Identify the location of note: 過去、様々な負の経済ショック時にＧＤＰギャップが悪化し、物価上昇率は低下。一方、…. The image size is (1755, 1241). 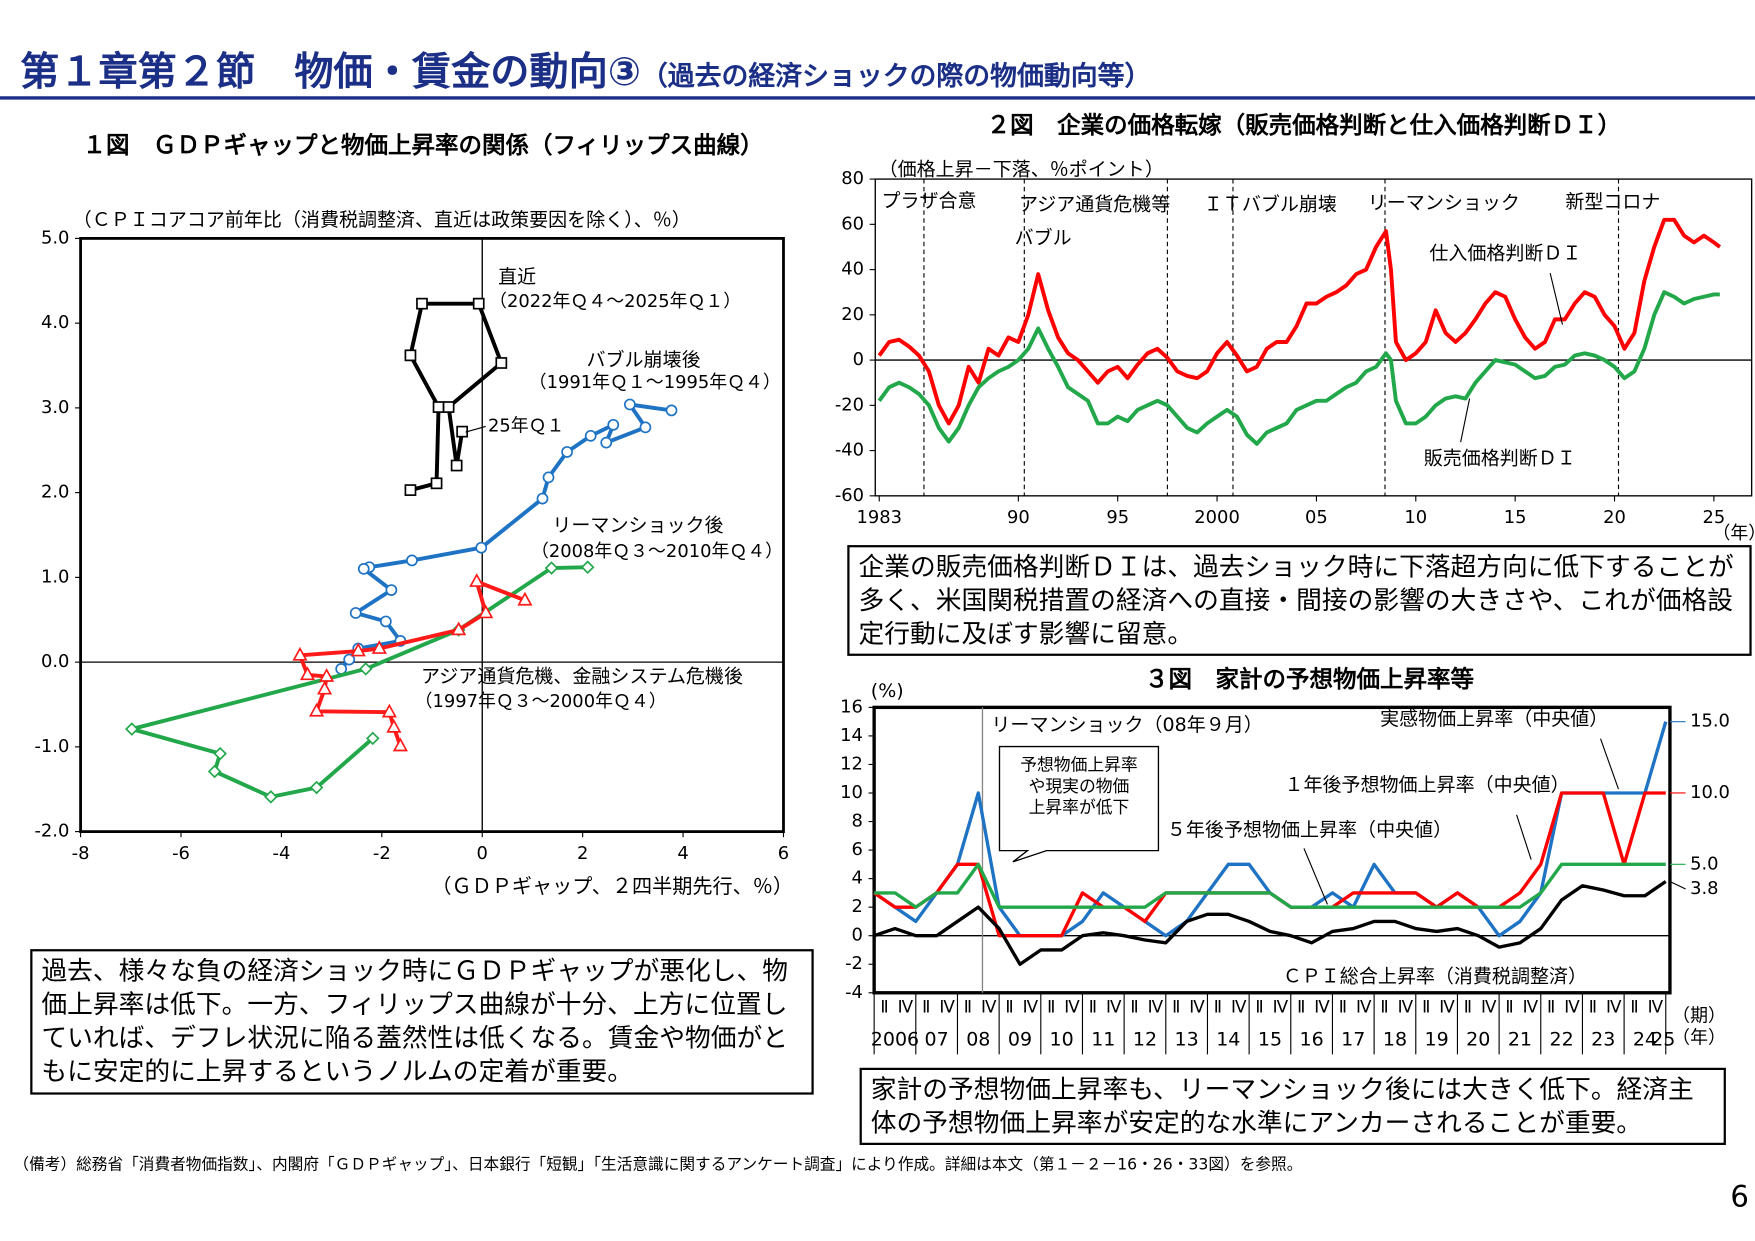
(422, 1022).